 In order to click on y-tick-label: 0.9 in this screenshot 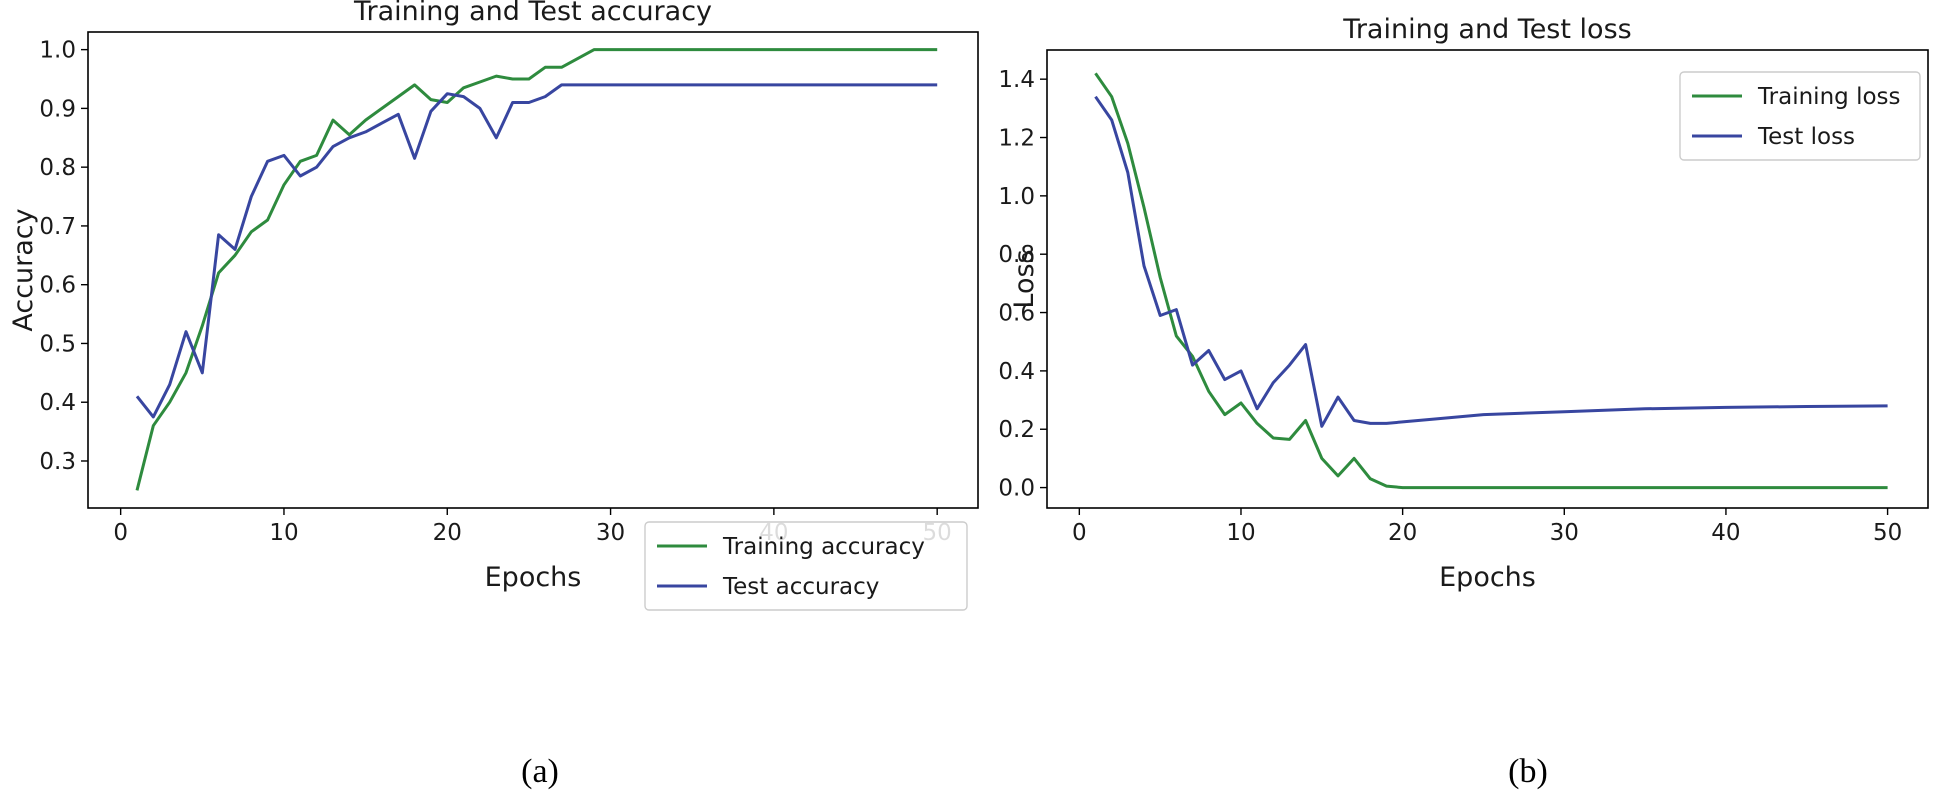, I will do `click(57, 109)`.